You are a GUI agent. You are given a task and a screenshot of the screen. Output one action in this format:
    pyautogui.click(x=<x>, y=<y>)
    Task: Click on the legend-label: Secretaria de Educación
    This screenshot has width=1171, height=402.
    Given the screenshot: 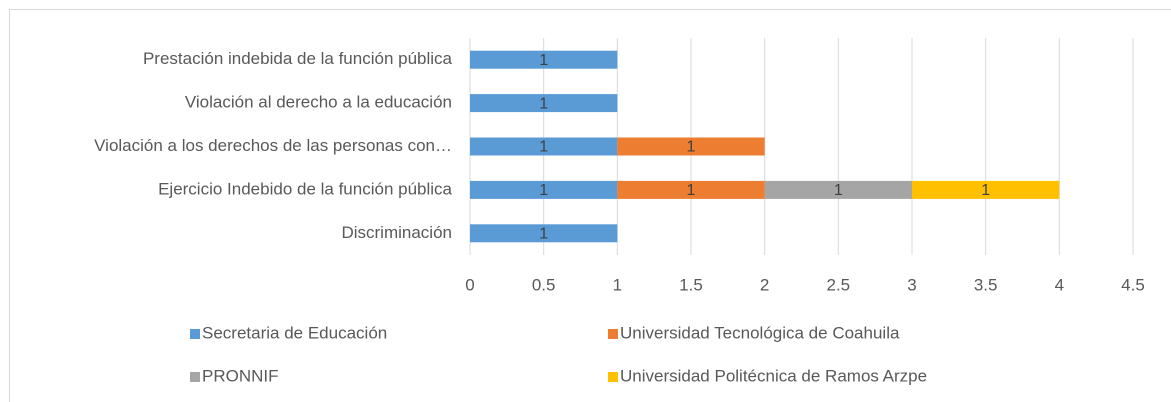 What is the action you would take?
    pyautogui.click(x=294, y=332)
    